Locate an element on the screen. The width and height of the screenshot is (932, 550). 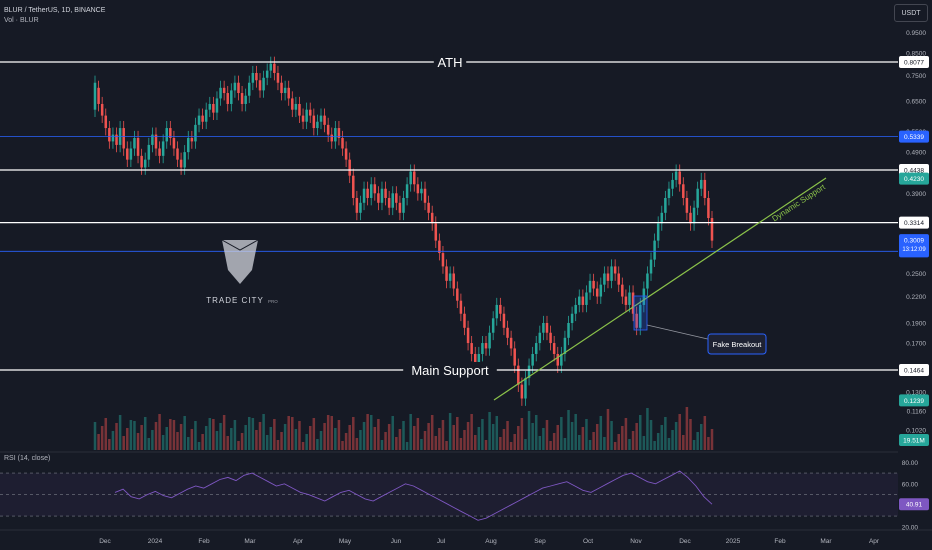
price-tag is located at coordinates (914, 178).